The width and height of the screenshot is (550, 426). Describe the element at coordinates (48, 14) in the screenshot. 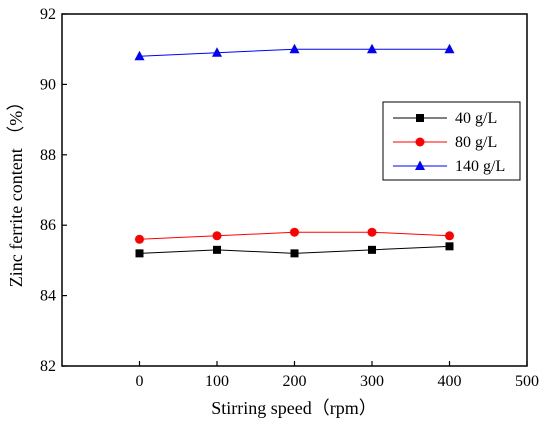

I see `y-tick-label: 92` at that location.